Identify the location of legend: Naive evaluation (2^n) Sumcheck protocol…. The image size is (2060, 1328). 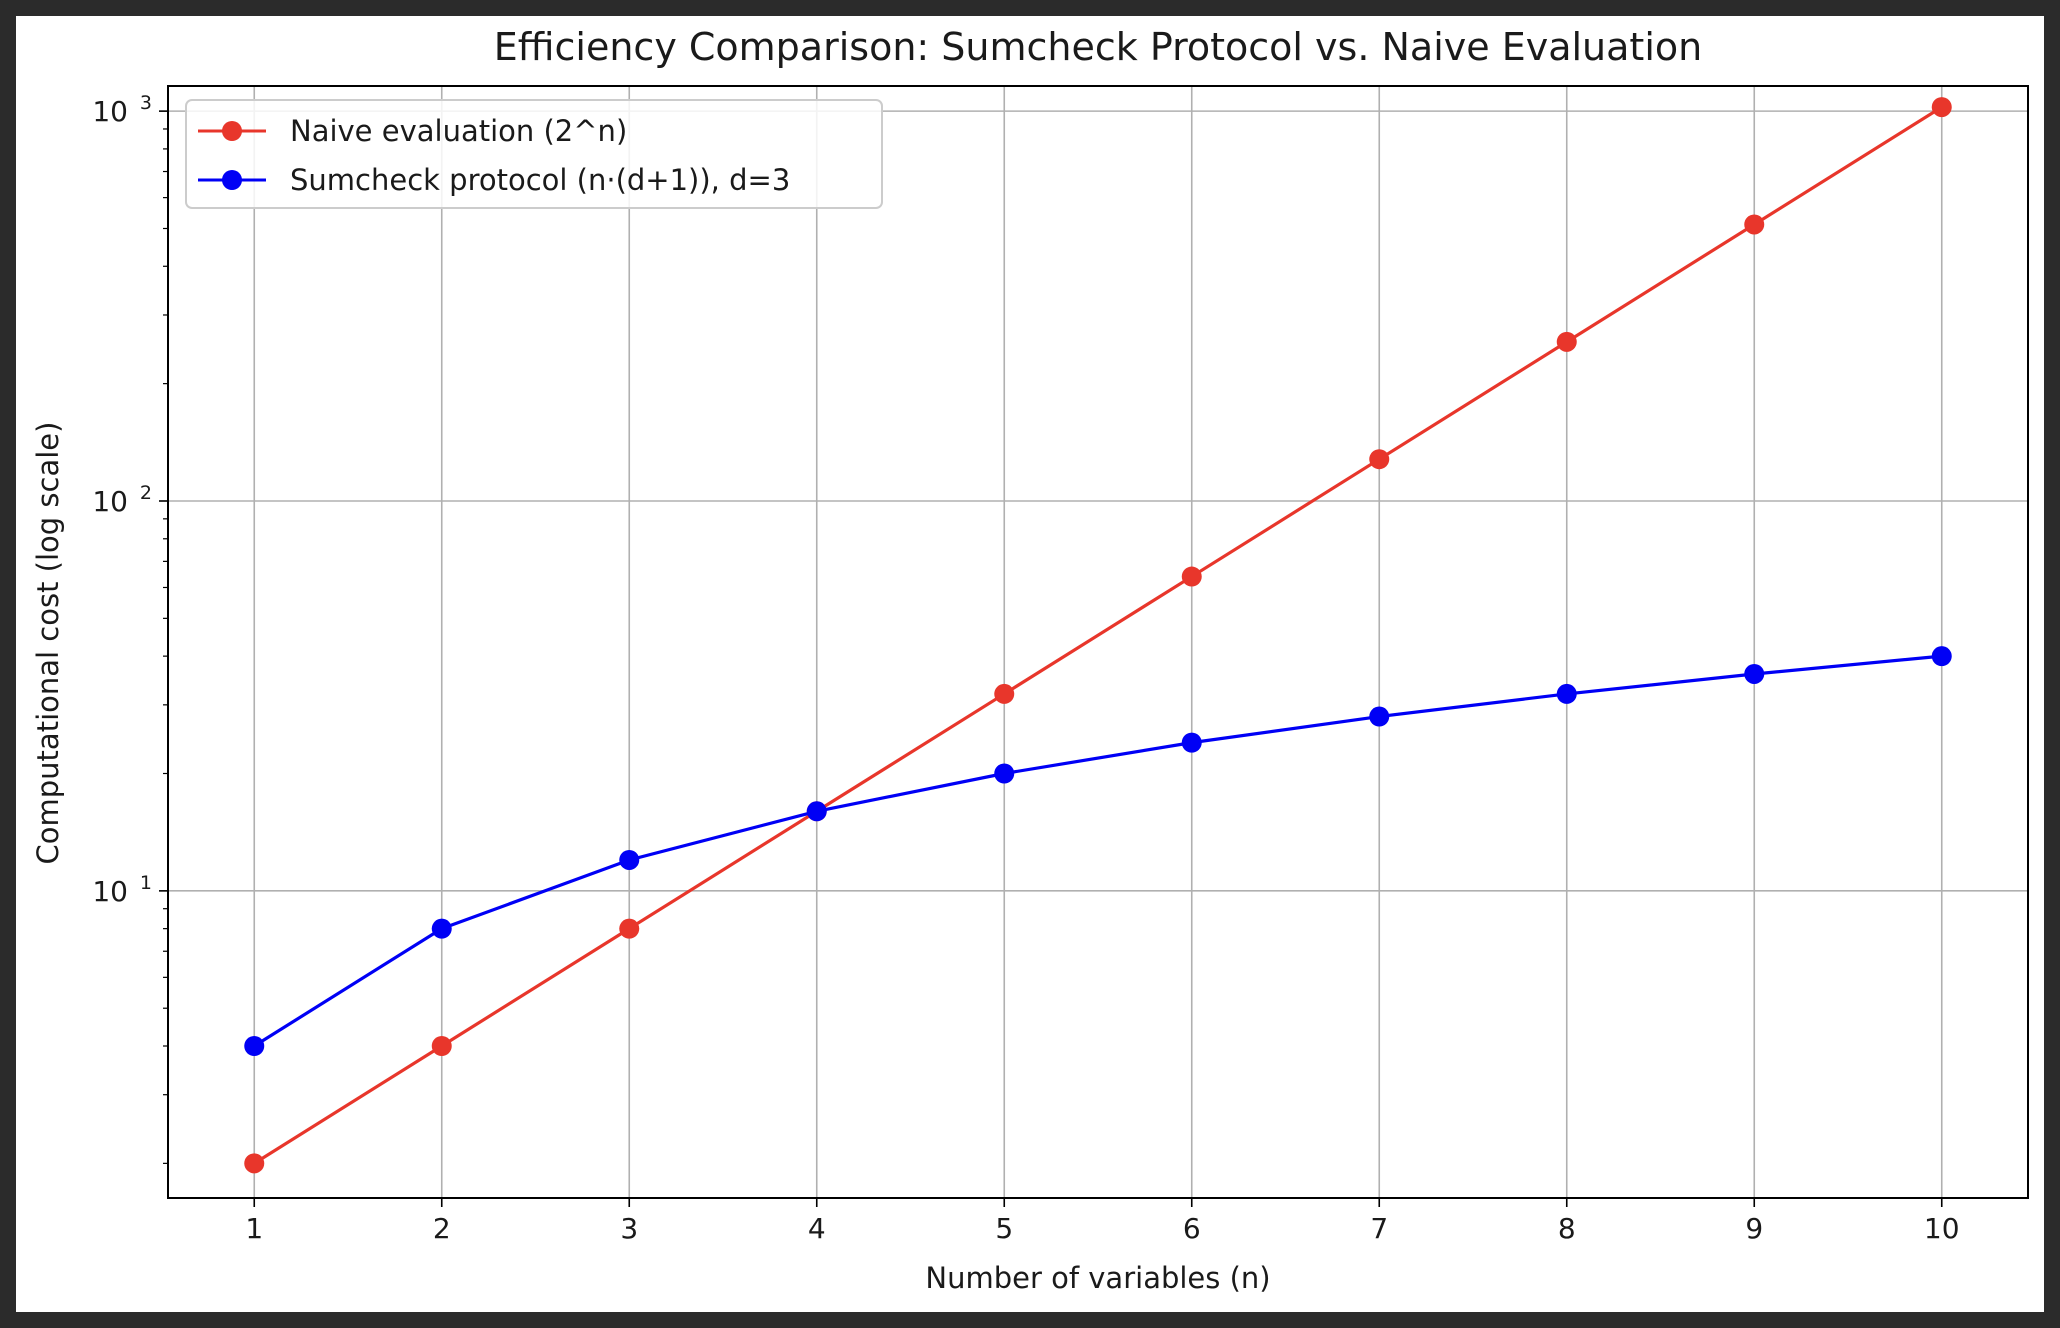
(534, 154).